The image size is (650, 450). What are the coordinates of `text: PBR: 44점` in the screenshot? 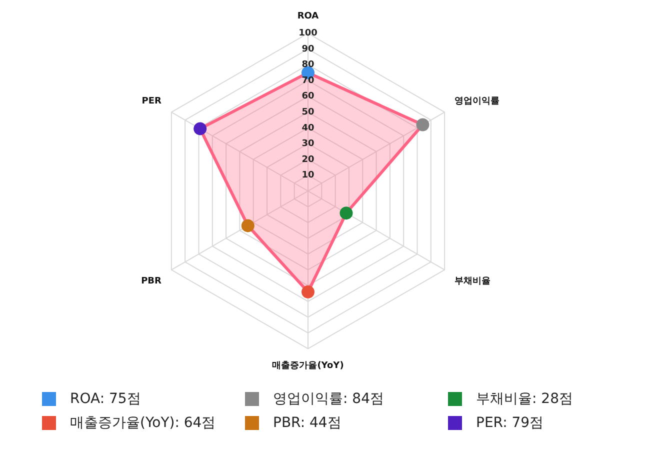 It's located at (307, 423).